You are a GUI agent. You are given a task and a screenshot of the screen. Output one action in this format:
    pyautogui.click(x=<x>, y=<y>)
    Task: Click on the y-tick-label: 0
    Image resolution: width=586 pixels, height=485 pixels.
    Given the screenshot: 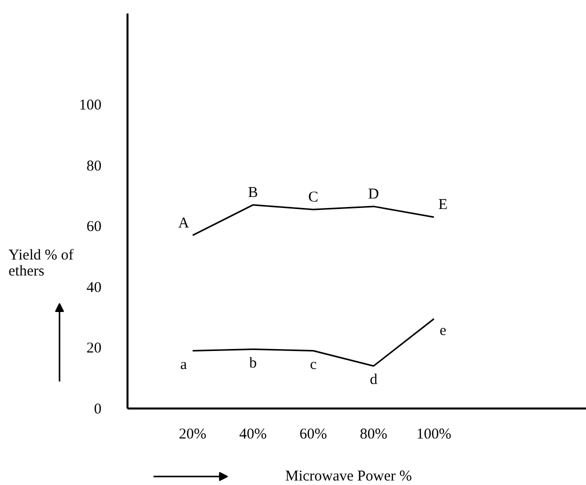 What is the action you would take?
    pyautogui.click(x=98, y=410)
    